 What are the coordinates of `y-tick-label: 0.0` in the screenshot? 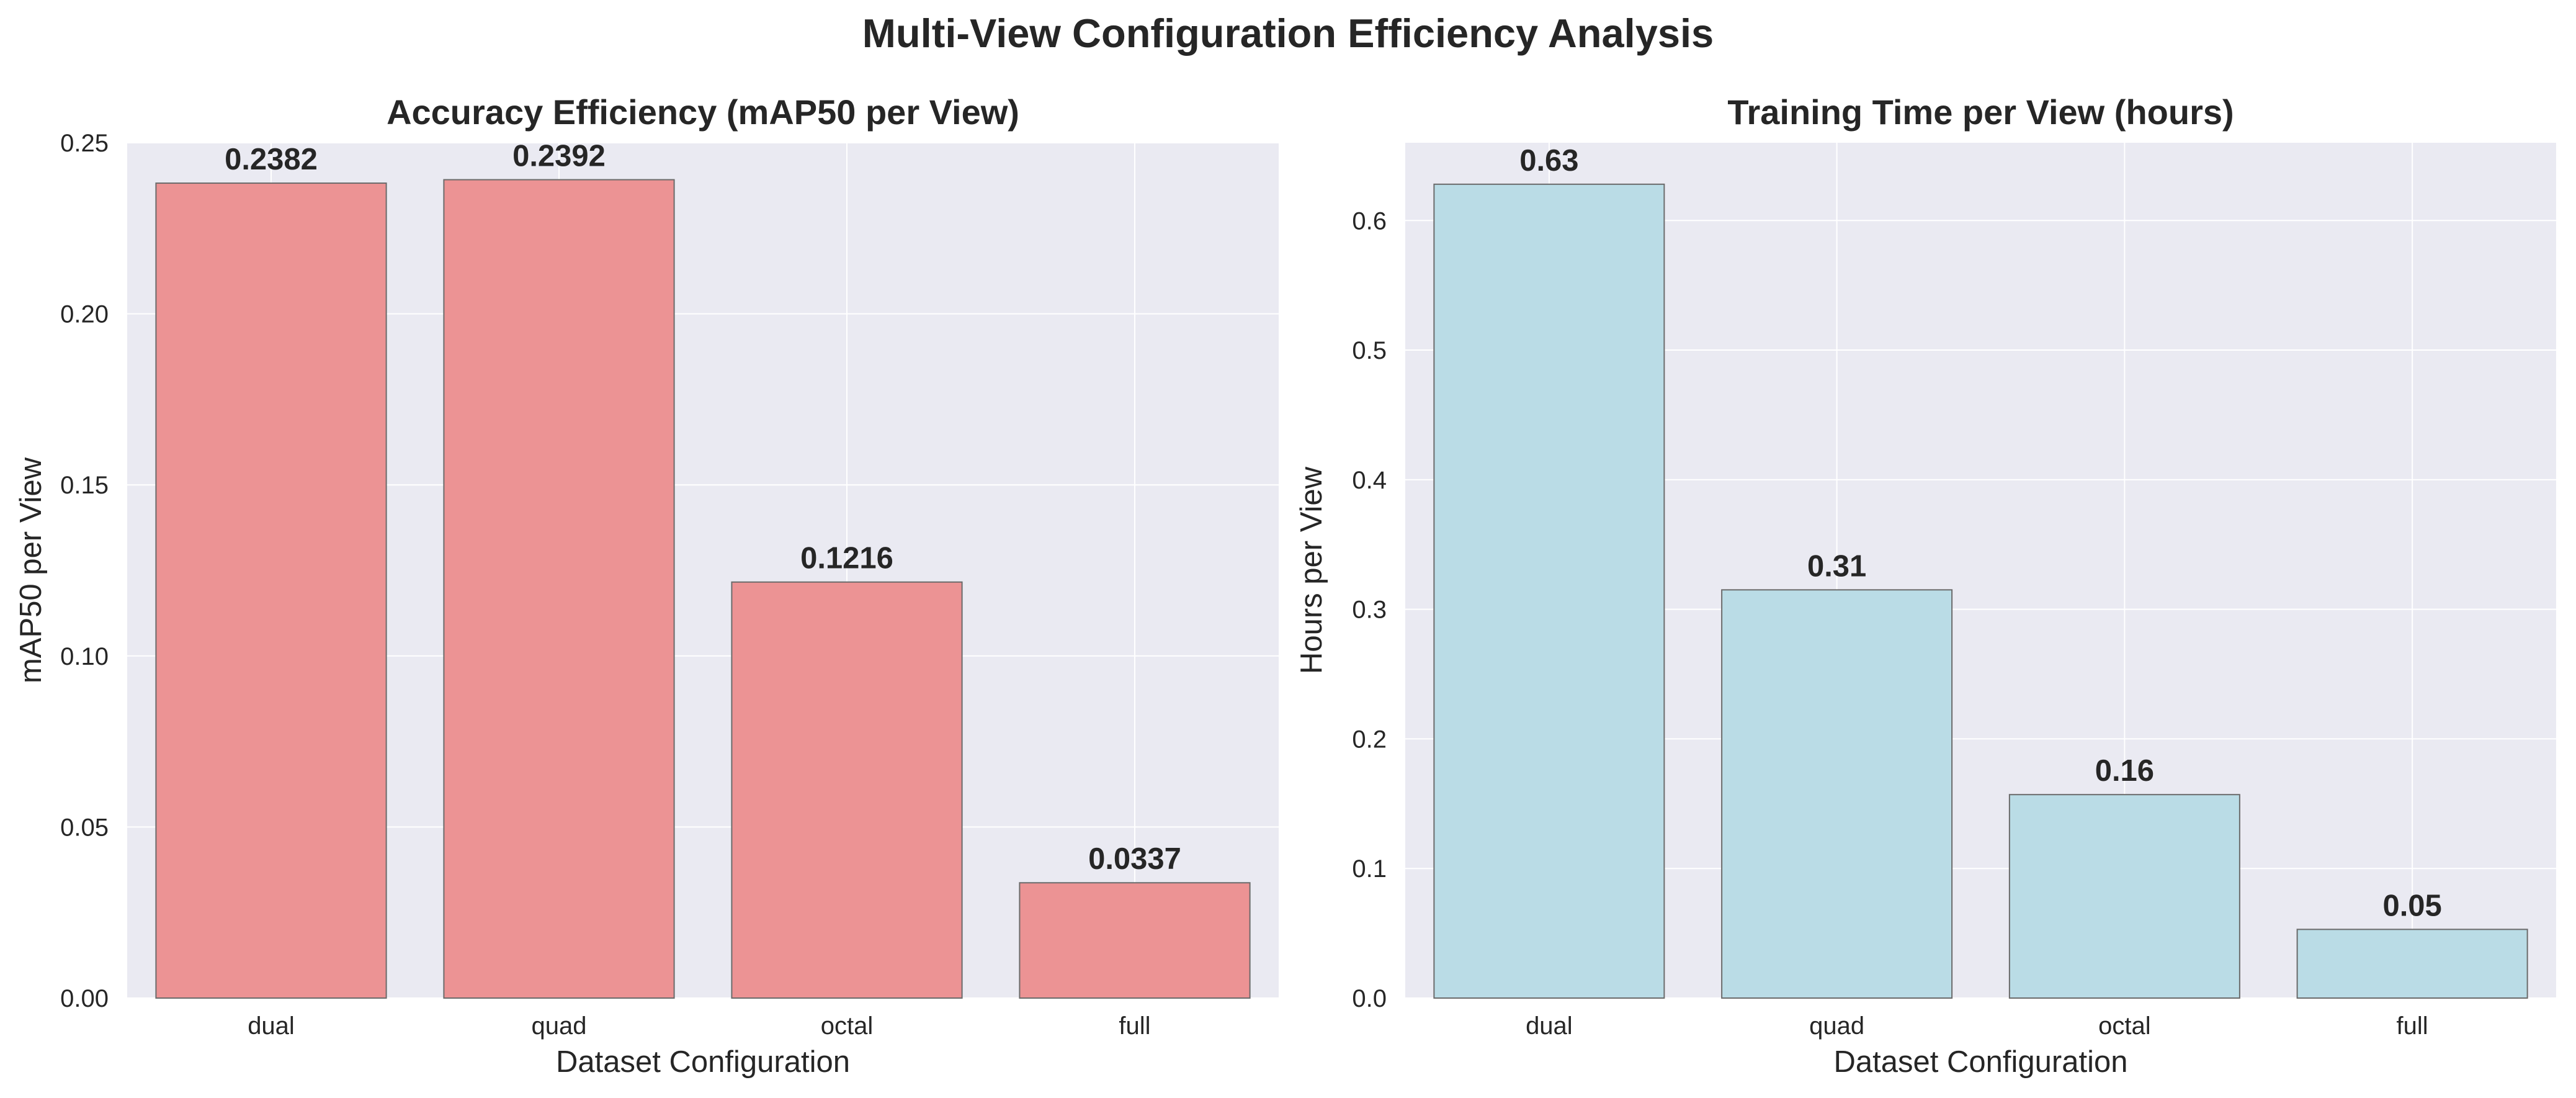 It's located at (1369, 999).